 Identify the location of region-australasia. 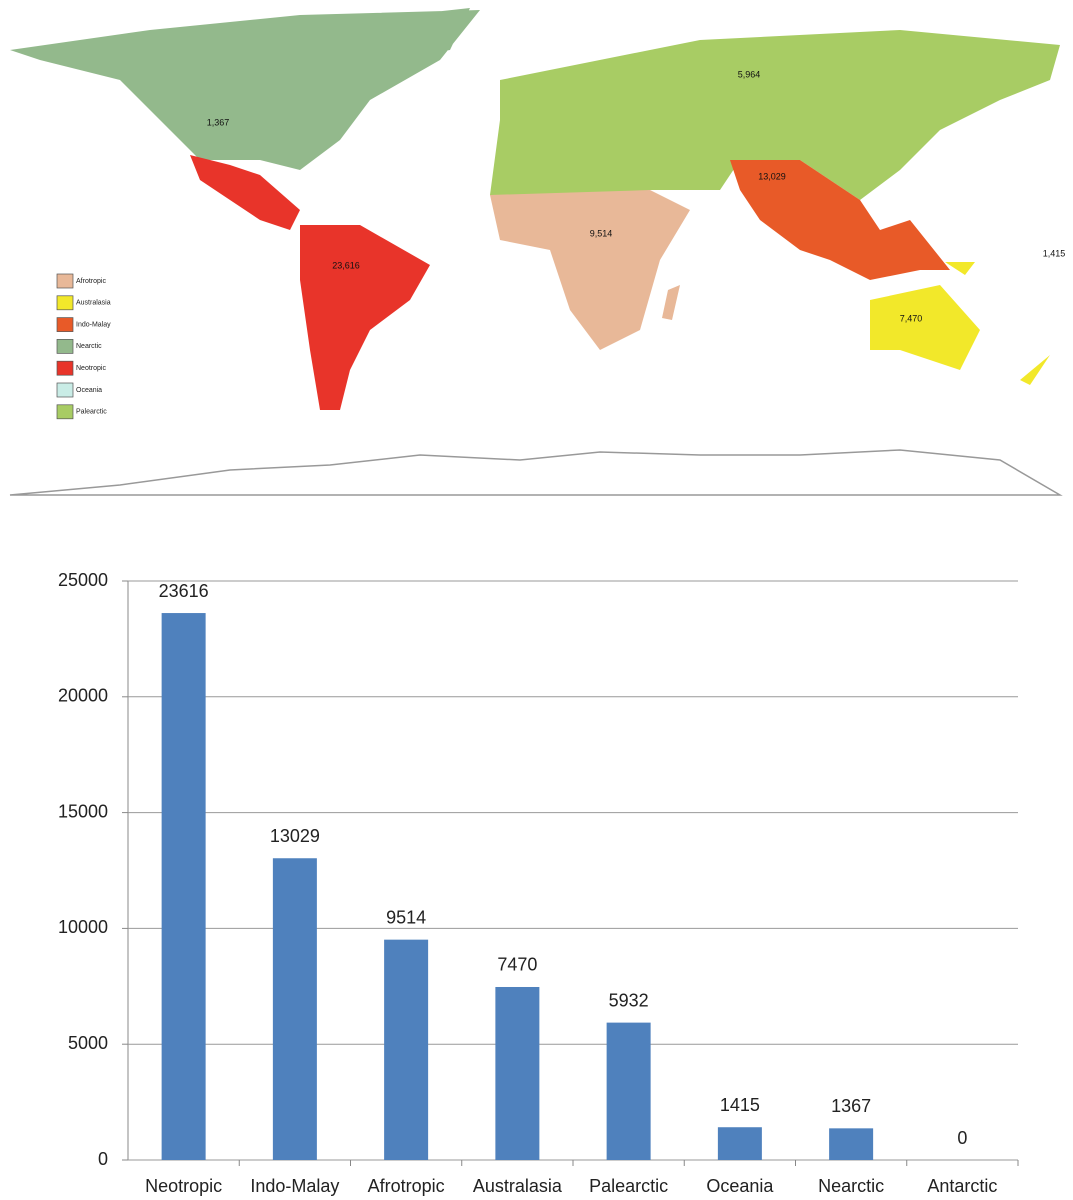
(960, 323).